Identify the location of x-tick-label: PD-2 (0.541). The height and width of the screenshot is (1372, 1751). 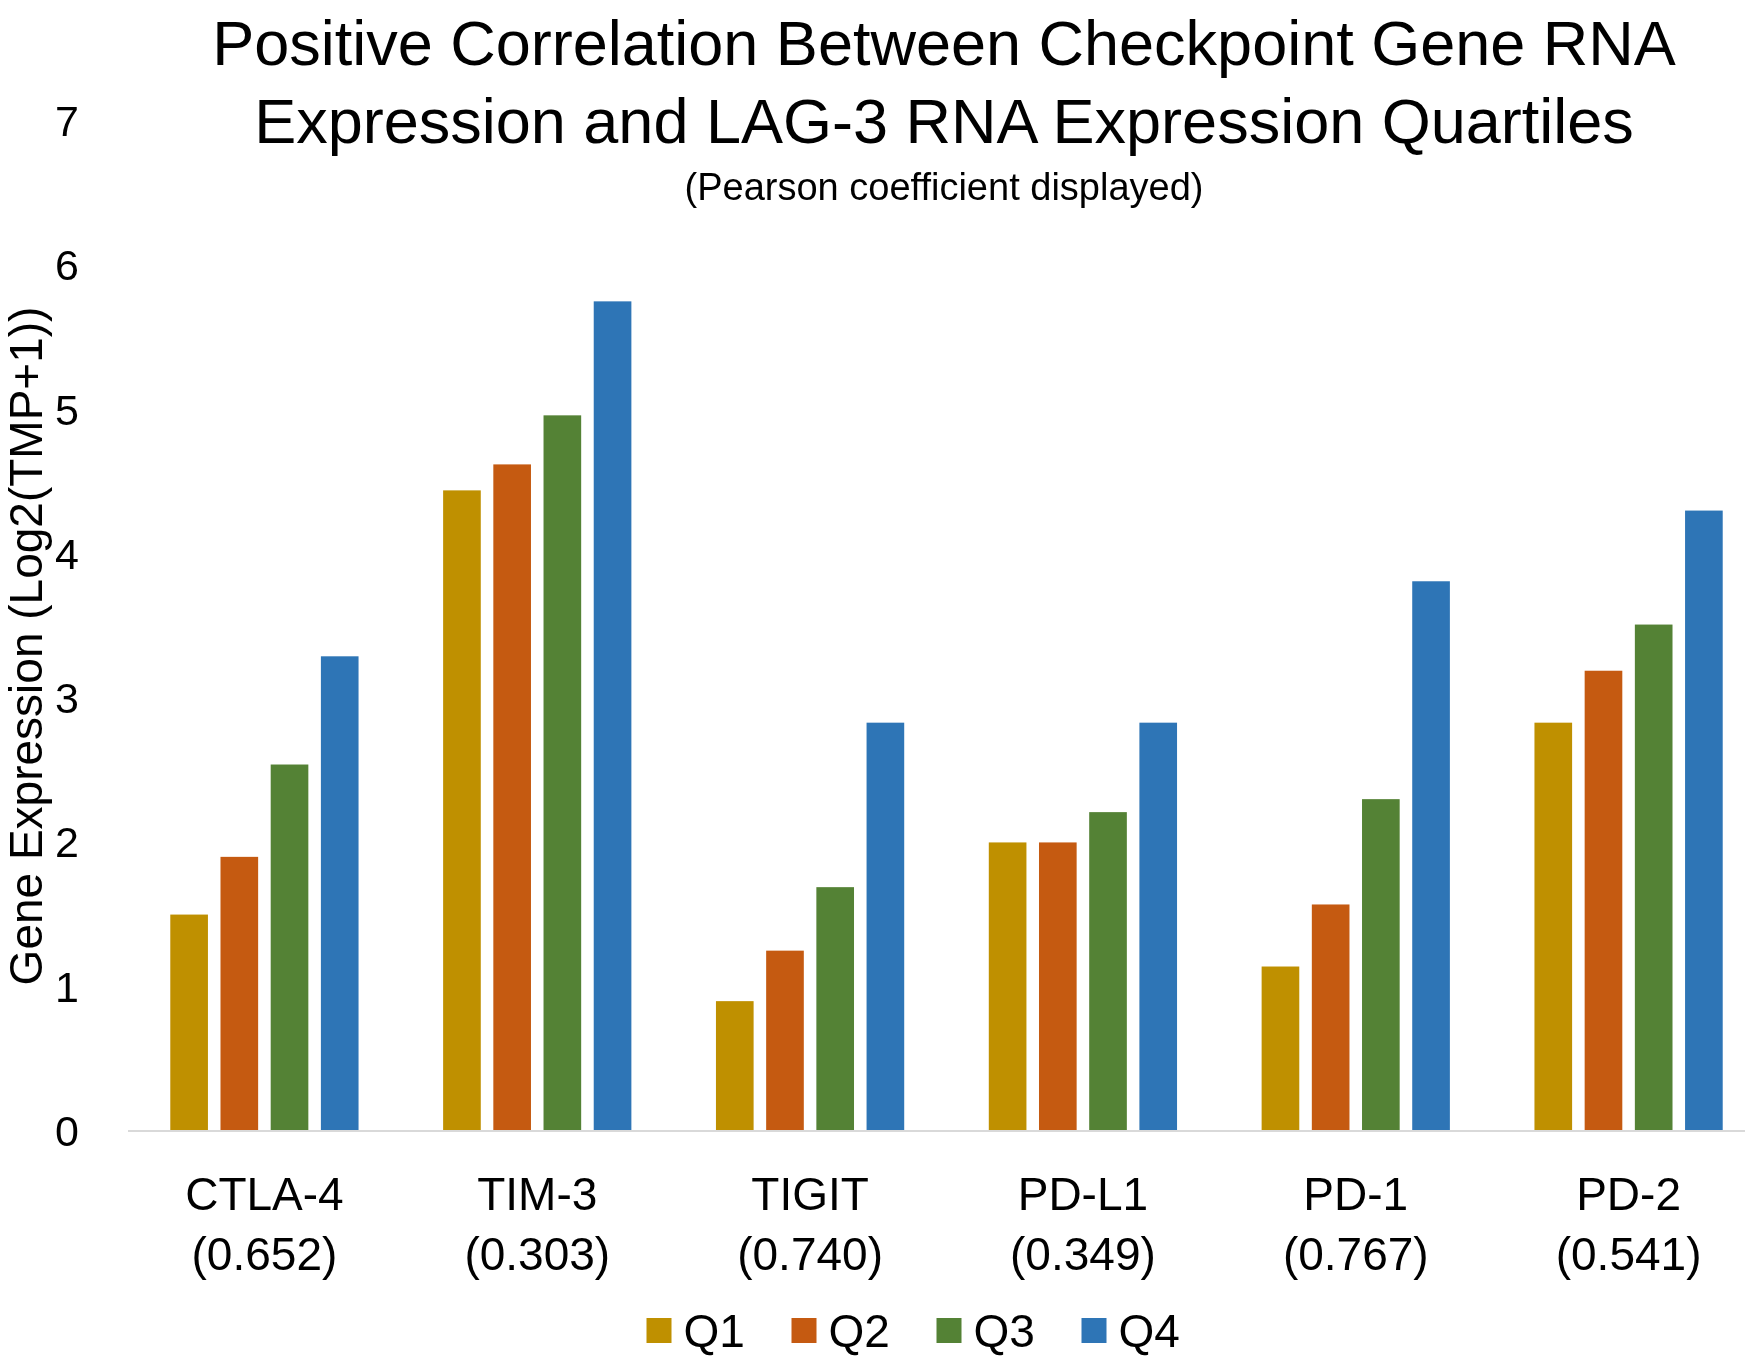
(1628, 1224).